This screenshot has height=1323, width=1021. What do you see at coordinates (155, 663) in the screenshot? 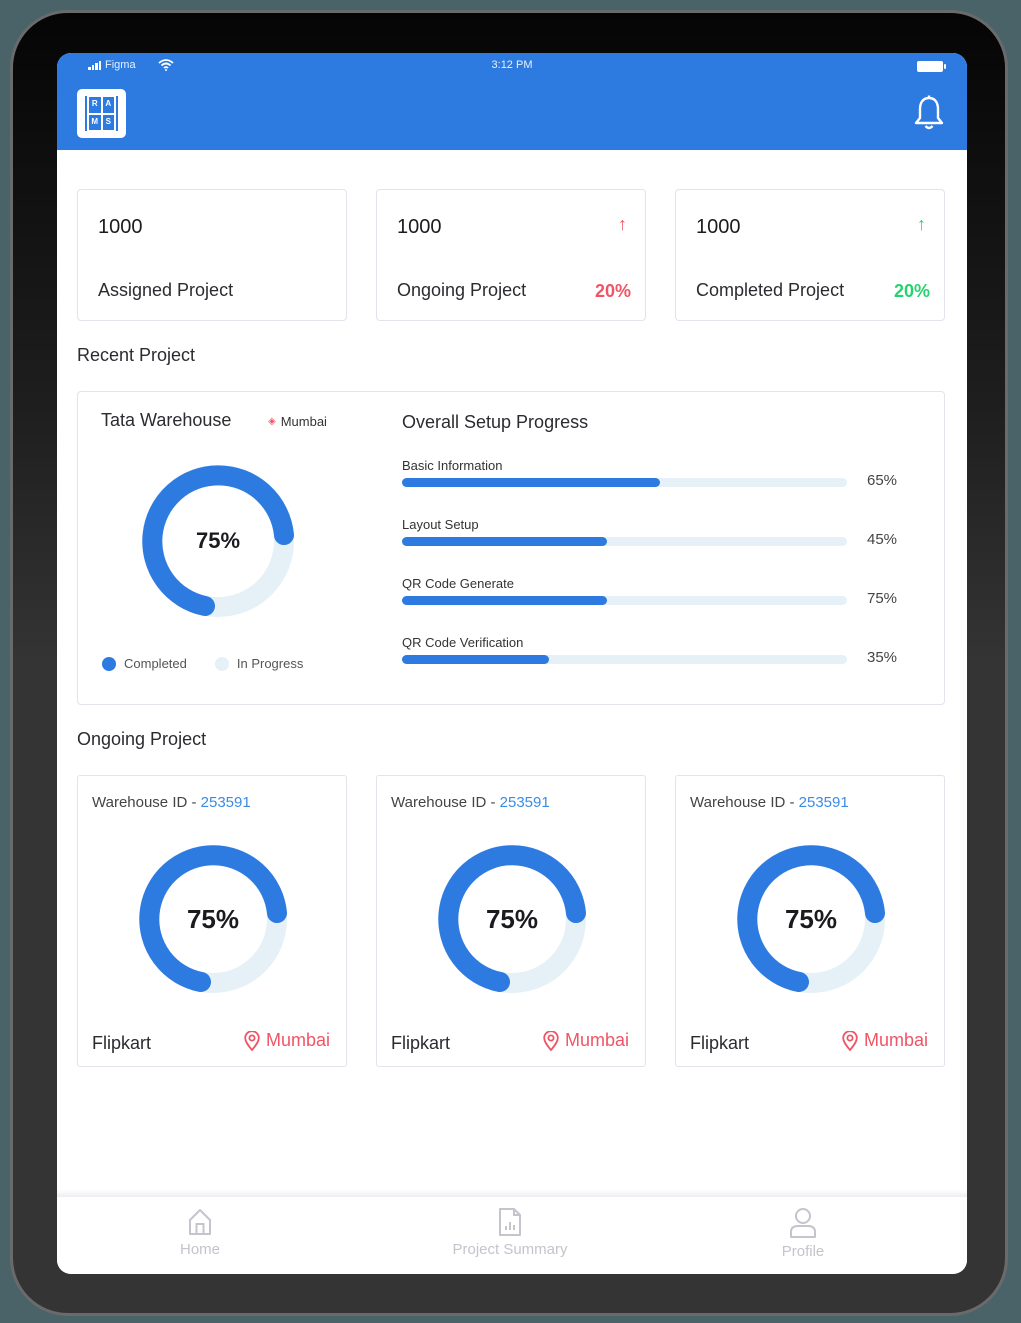
I see `legend-label: Completed` at bounding box center [155, 663].